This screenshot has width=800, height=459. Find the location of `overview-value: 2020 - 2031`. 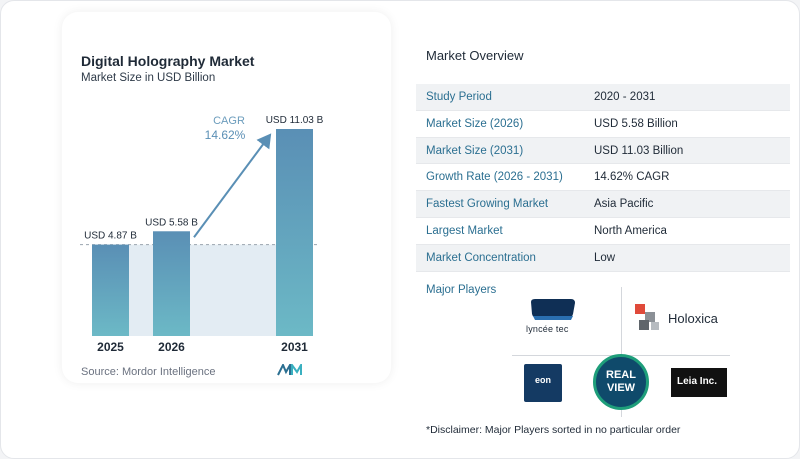

overview-value: 2020 - 2031 is located at coordinates (625, 97).